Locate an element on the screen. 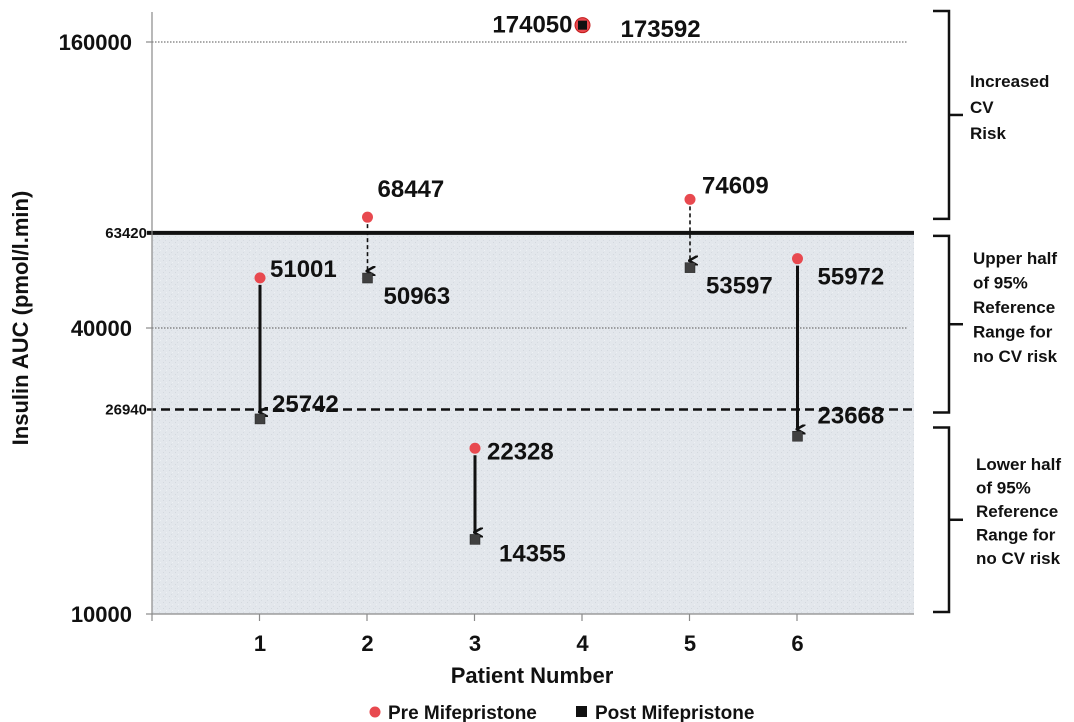  legend: Pre Mifepristone Post Mifepristone is located at coordinates (561, 712).